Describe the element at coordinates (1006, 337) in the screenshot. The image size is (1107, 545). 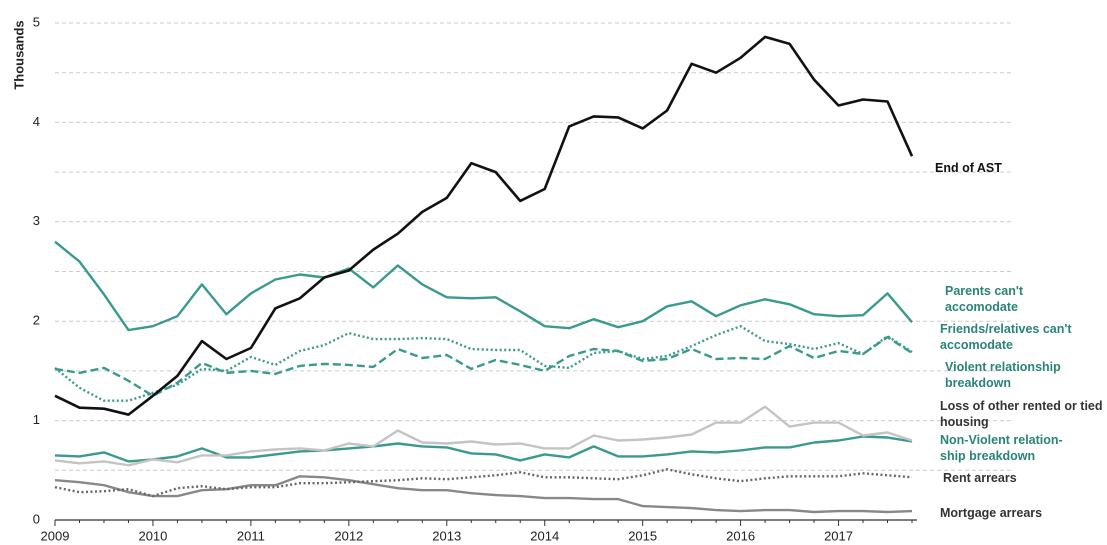
I see `series-label: Friends/relatives can't accomodate` at that location.